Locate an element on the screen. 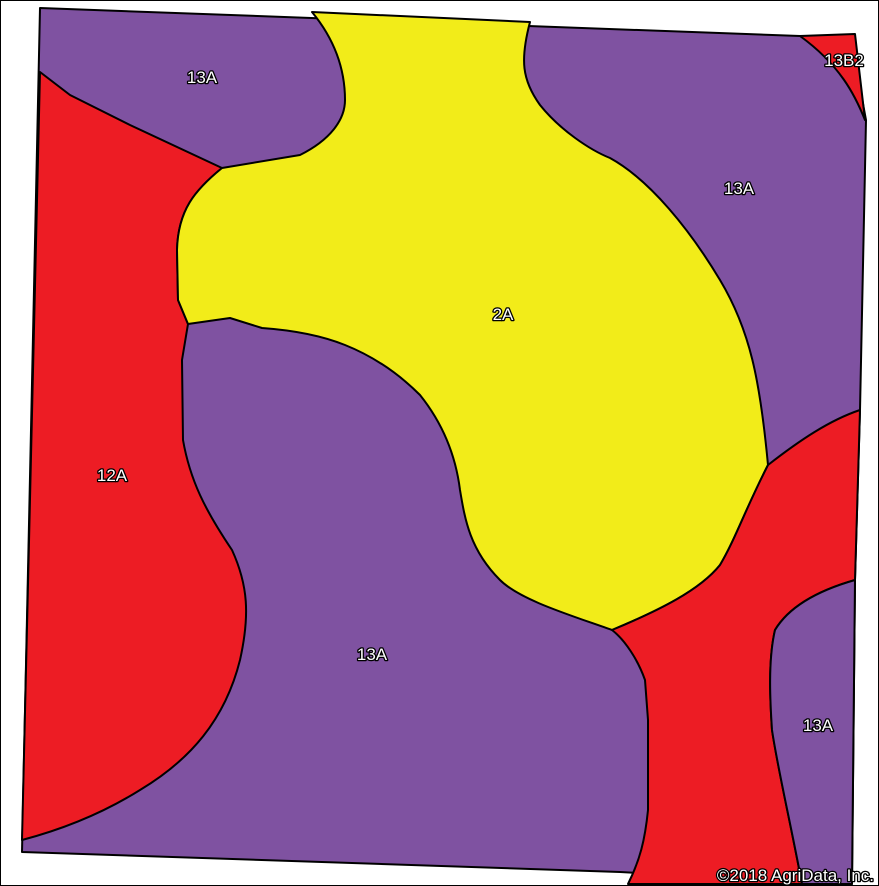 The image size is (879, 886). label-13A-center: 13A is located at coordinates (372, 654).